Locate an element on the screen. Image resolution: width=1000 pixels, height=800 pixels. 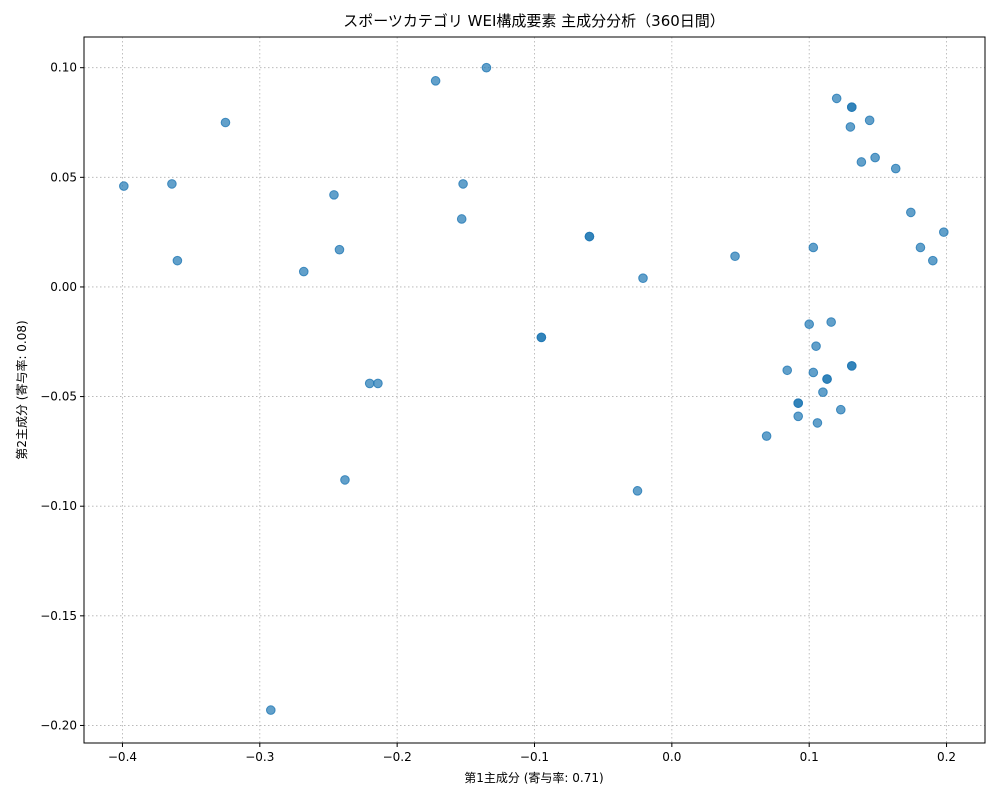
y-tick-label: 0.10 is located at coordinates (63, 68).